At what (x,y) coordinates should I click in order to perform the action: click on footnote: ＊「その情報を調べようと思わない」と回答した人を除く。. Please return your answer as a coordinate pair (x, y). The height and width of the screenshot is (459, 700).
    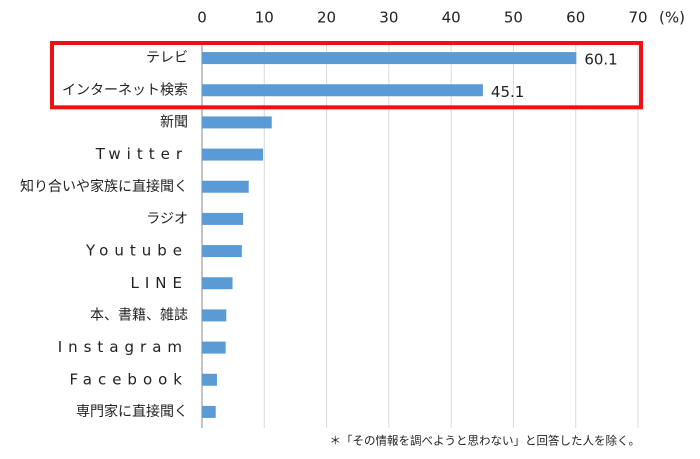
    Looking at the image, I should click on (485, 441).